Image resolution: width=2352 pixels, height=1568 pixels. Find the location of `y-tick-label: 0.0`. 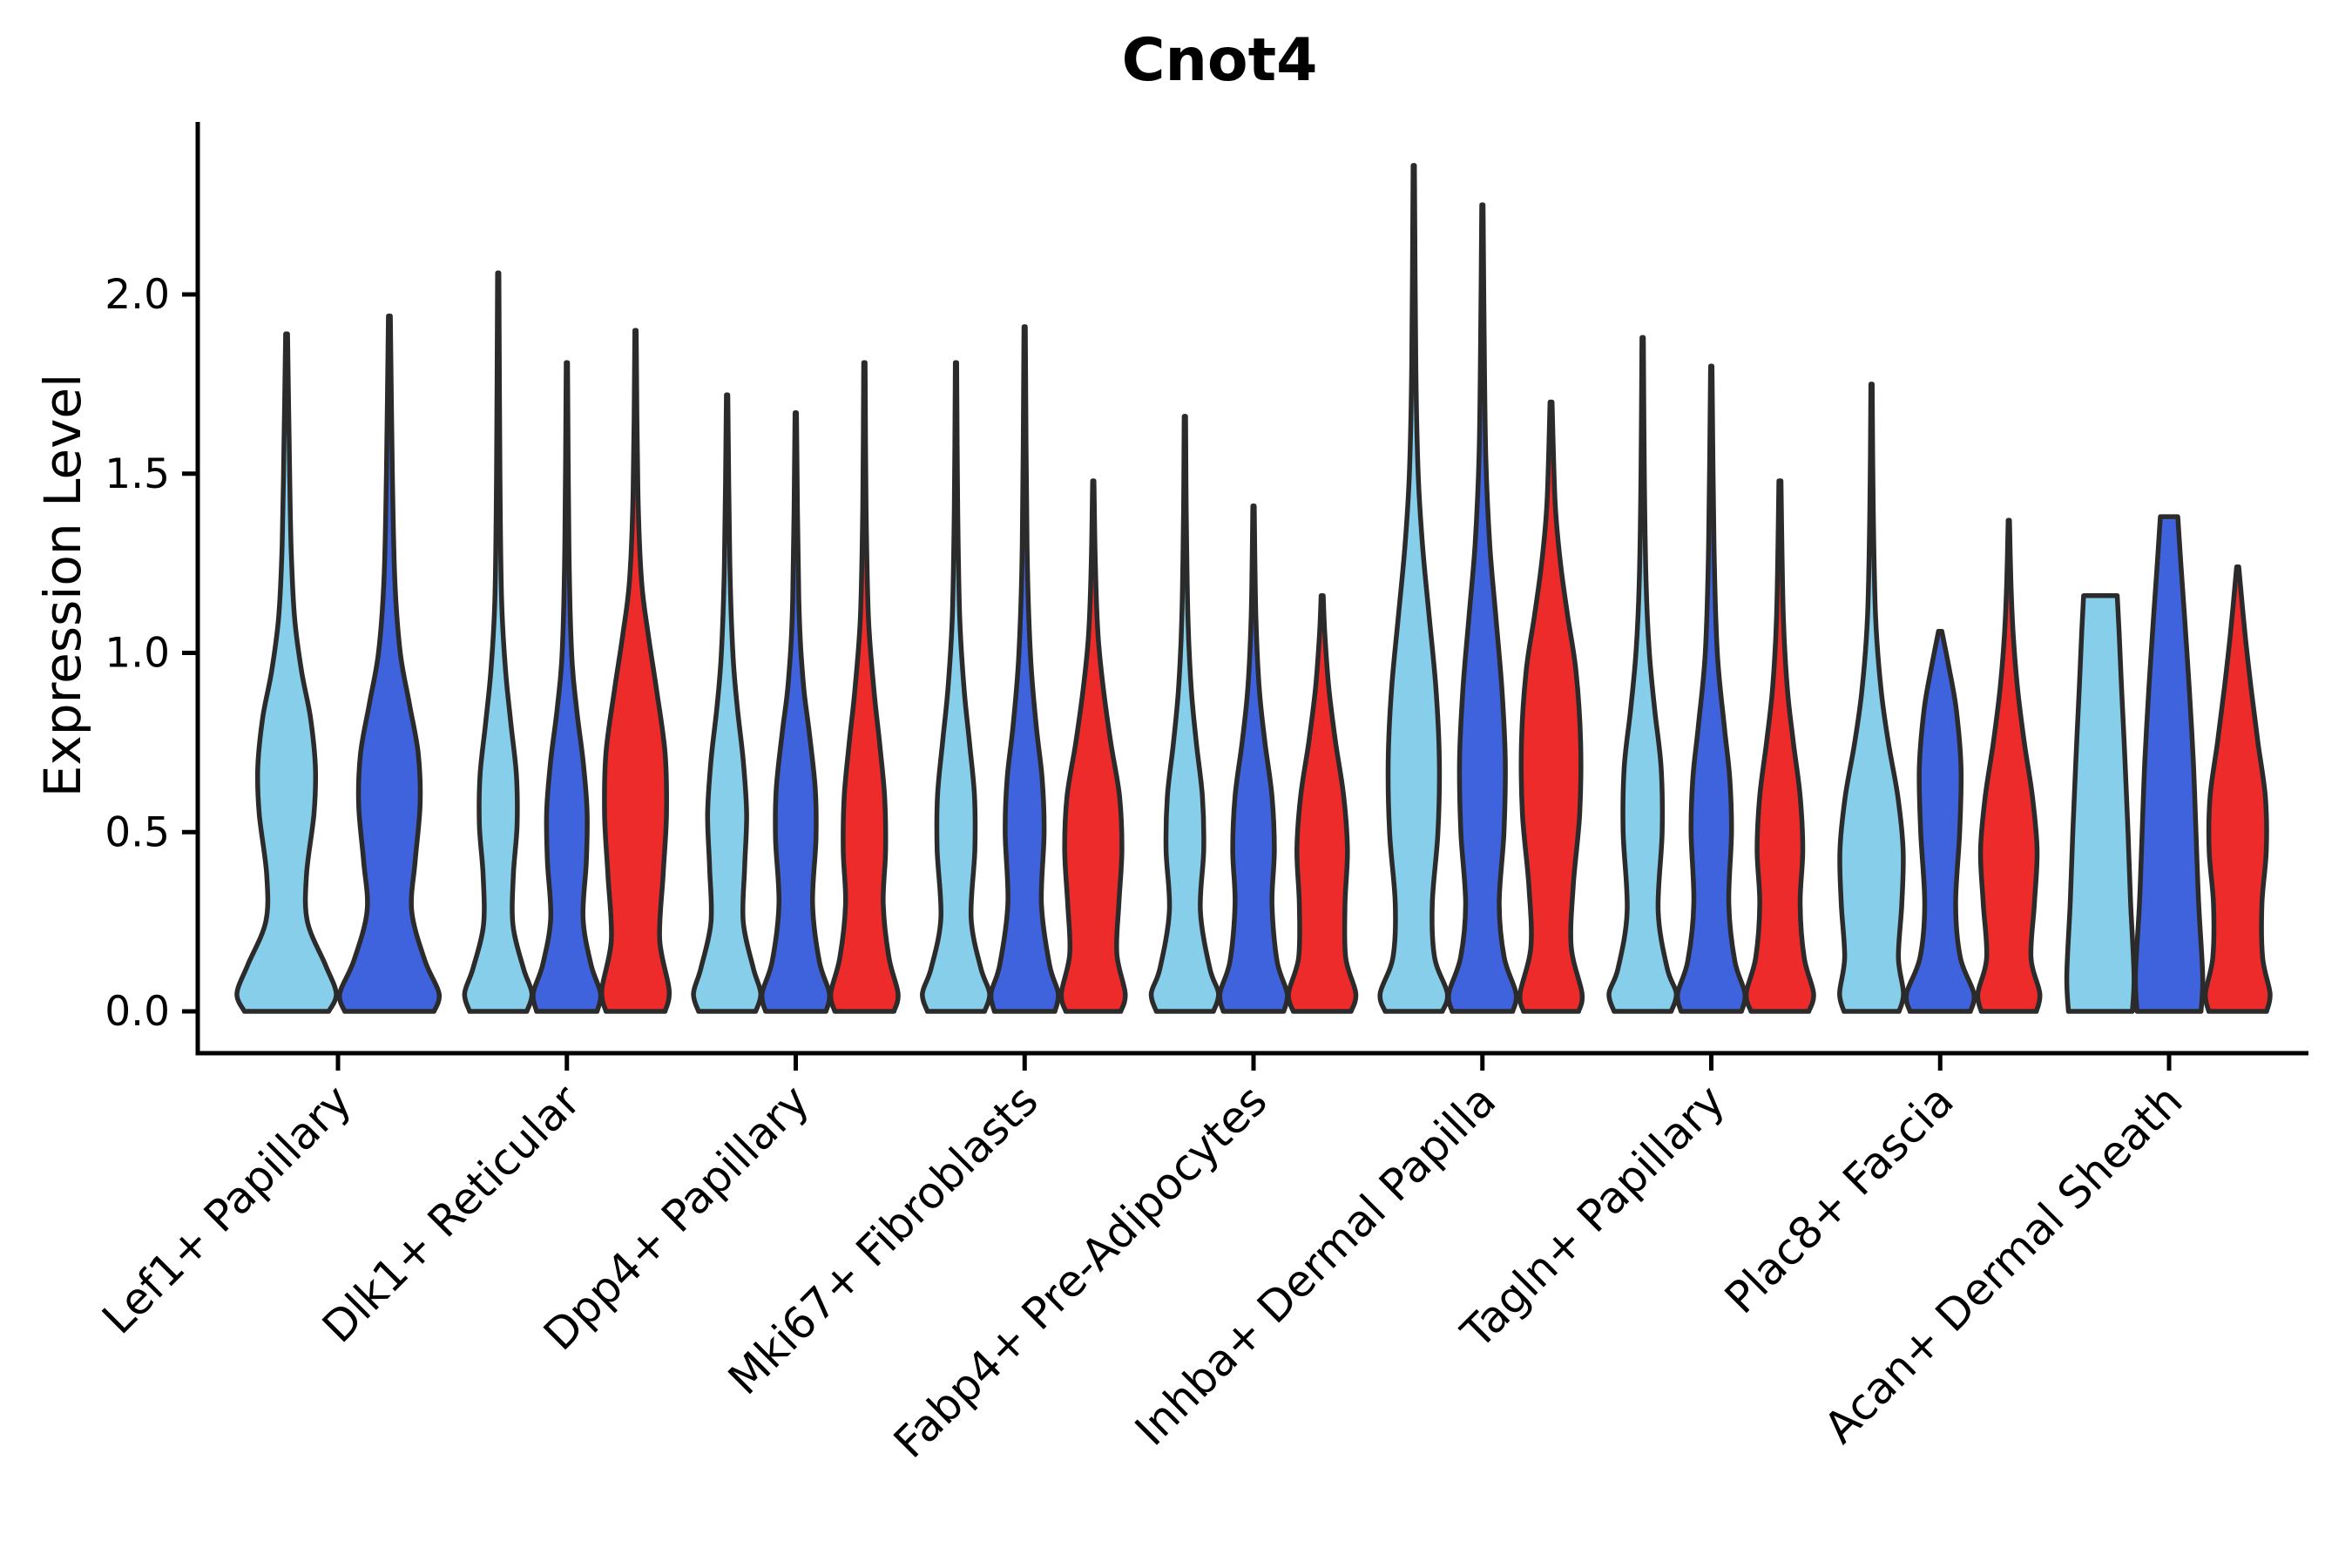

y-tick-label: 0.0 is located at coordinates (137, 1012).